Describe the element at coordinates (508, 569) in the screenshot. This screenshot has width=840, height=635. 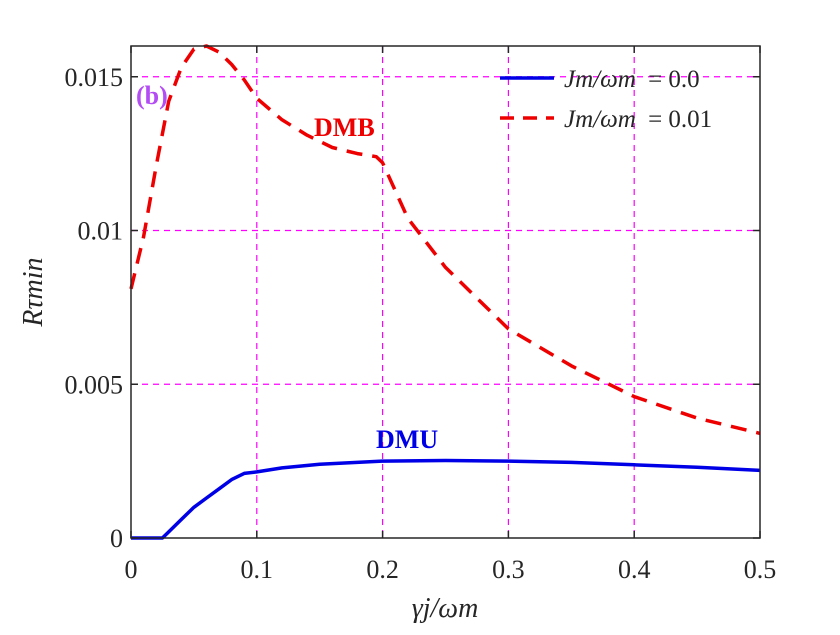
I see `x-tick-label: 0.3` at that location.